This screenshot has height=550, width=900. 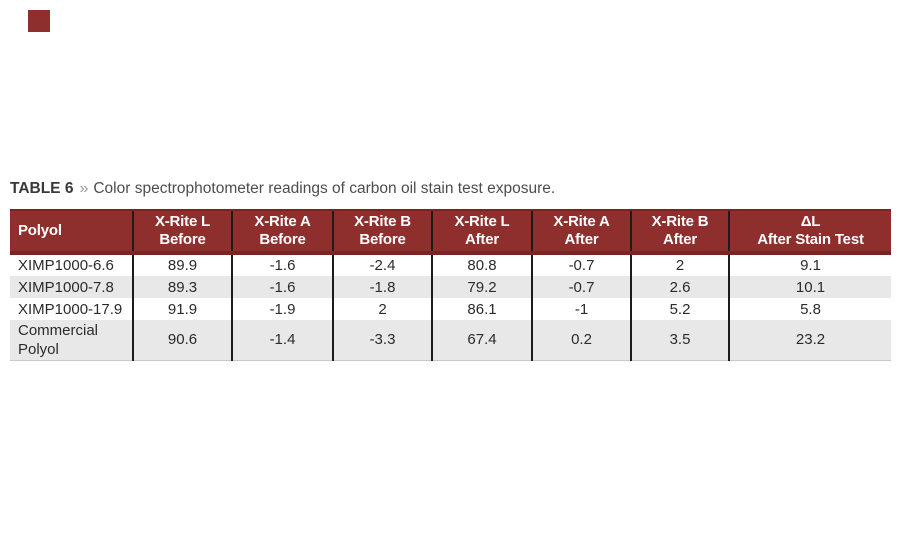 I want to click on header-cell-polyol: Polyol, so click(x=71, y=232).